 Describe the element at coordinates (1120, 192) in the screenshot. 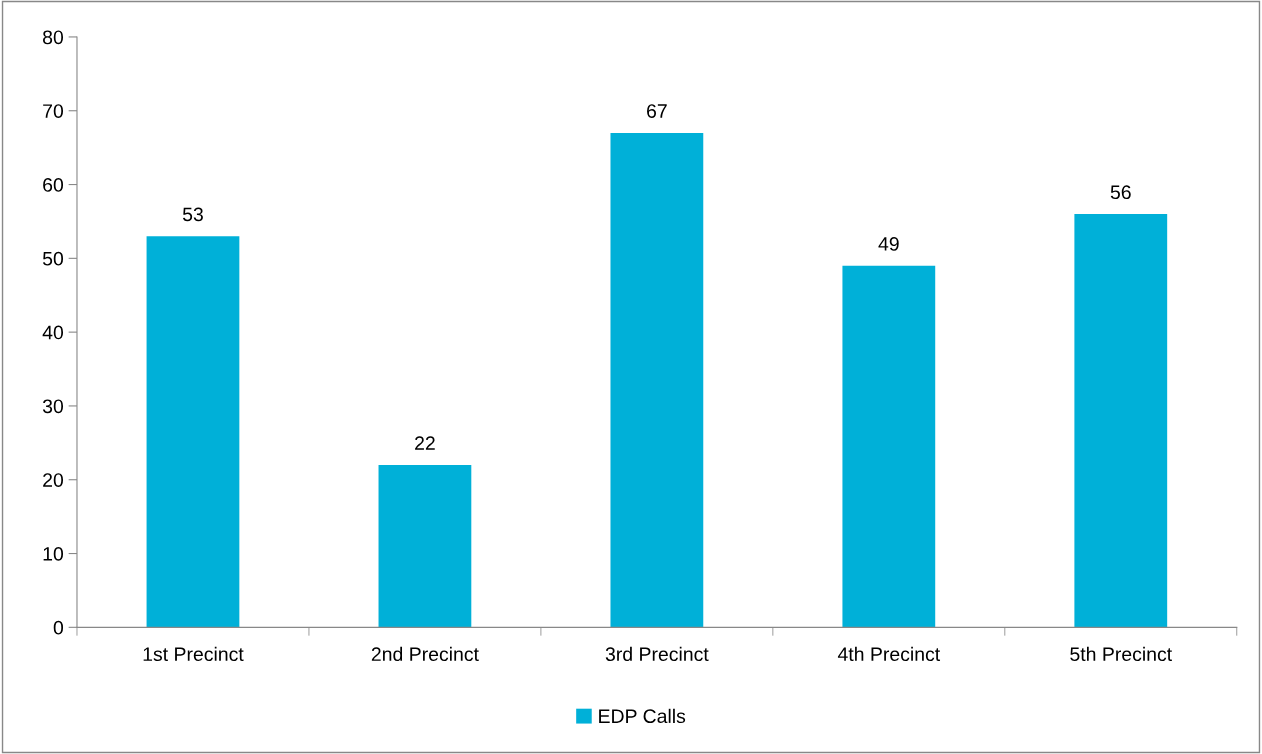

I see `data-label: 56` at that location.